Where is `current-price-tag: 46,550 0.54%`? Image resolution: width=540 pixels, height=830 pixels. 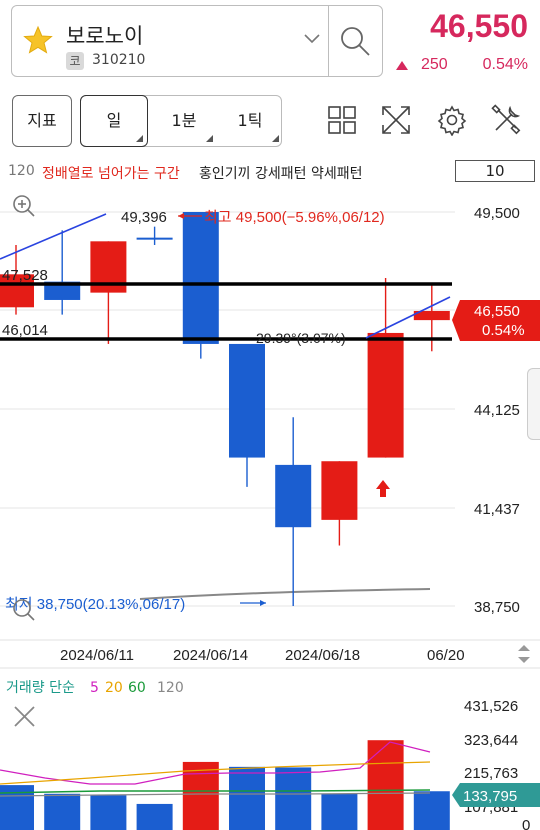 current-price-tag: 46,550 0.54% is located at coordinates (496, 320).